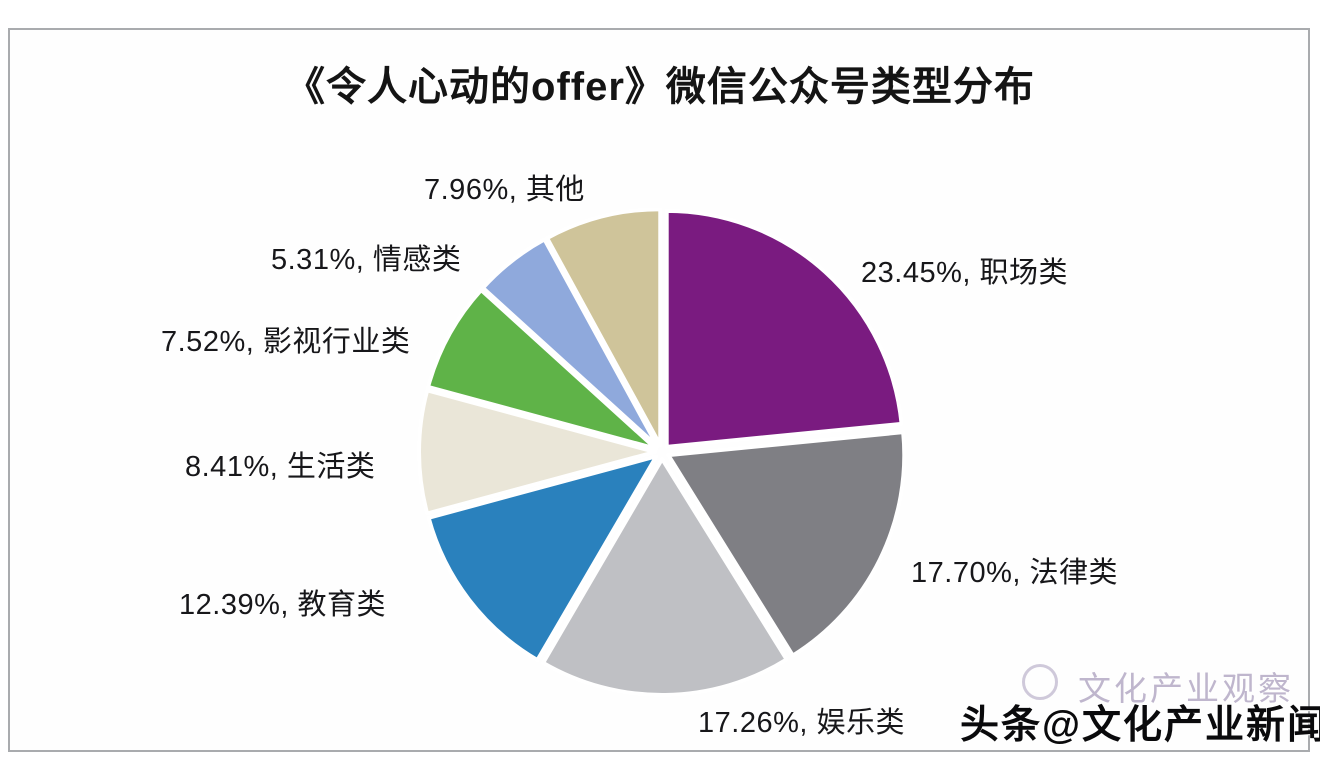 Image resolution: width=1320 pixels, height=763 pixels. I want to click on watermark-logo-icon, so click(1040, 682).